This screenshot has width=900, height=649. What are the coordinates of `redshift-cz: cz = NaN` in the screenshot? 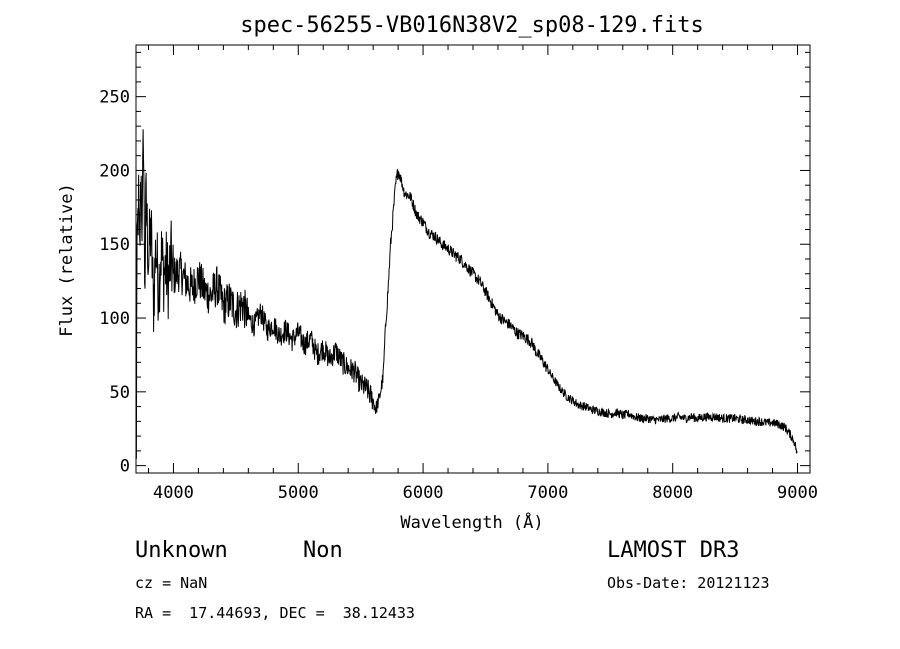 It's located at (171, 583).